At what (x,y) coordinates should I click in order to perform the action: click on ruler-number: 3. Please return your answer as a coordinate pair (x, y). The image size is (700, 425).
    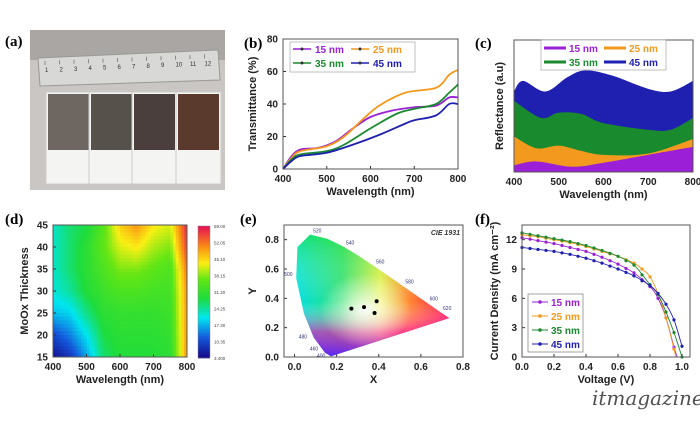
    Looking at the image, I should click on (76, 70).